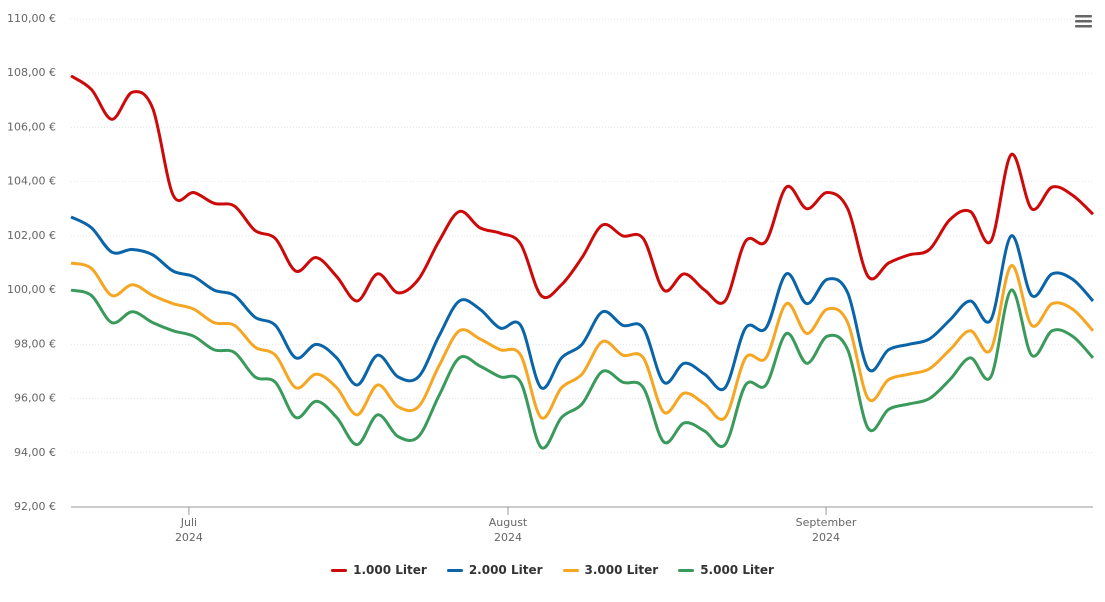 Image resolution: width=1105 pixels, height=602 pixels. I want to click on y-tick-label: 102,00 €, so click(31, 235).